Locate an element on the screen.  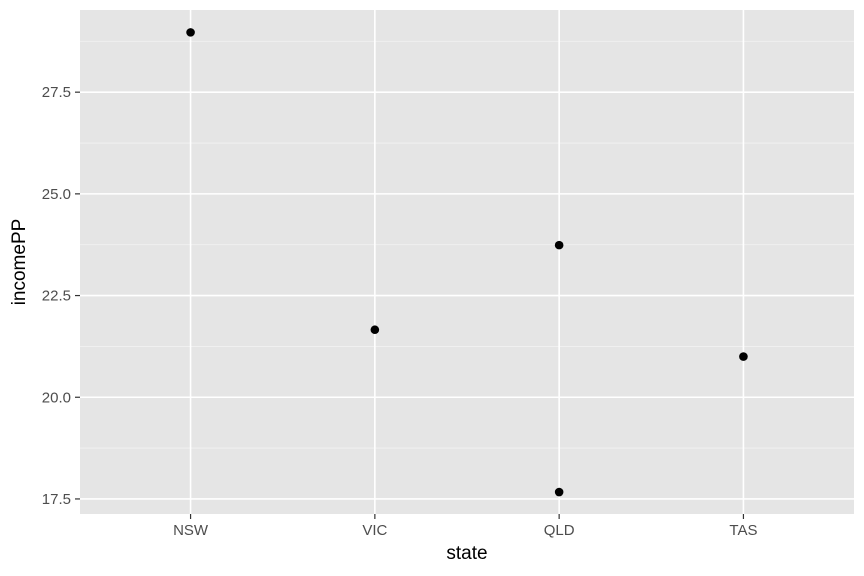
y-axis: 17.5 20.0 22.5 25.0 27.5 is located at coordinates (61, 296).